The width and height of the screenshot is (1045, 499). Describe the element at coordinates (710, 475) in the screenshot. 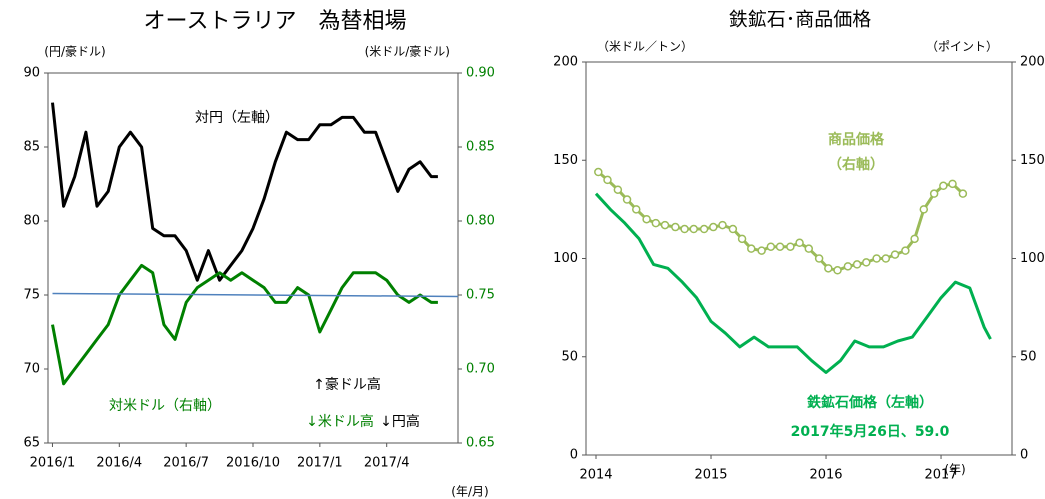

I see `x-tick-label: 2015` at that location.